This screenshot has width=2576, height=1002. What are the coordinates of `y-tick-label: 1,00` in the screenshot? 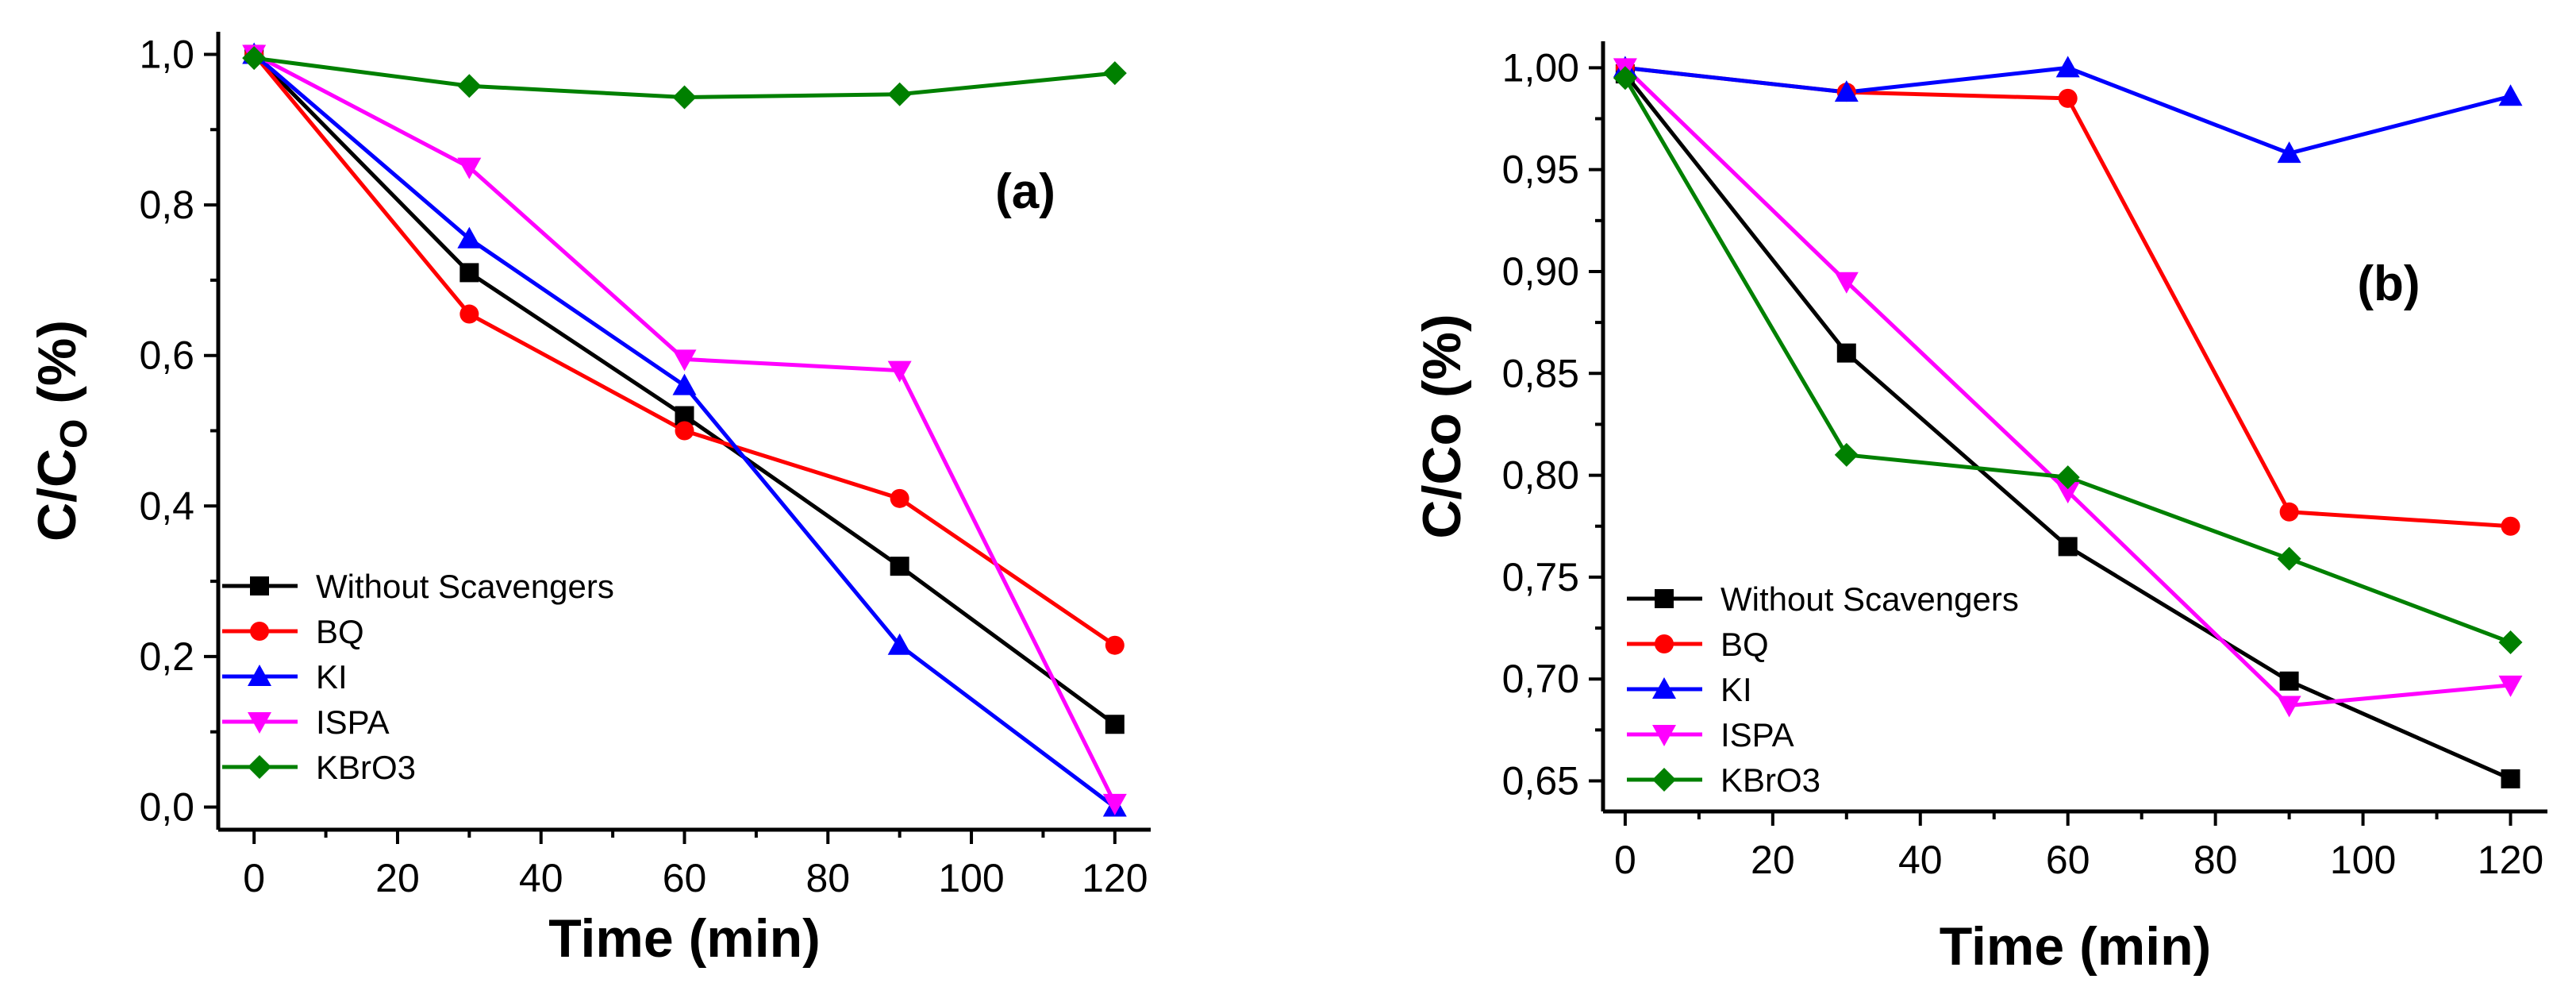 It's located at (1540, 67).